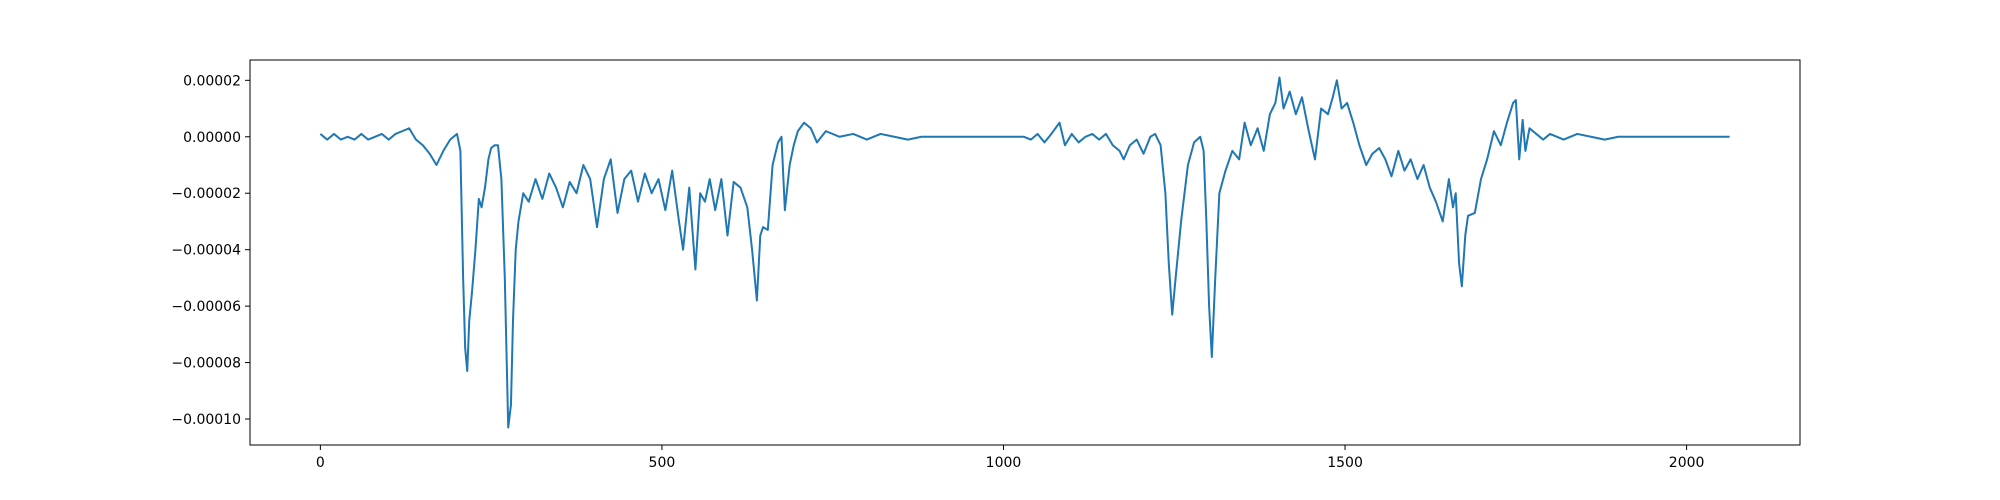 The image size is (2000, 500). What do you see at coordinates (206, 307) in the screenshot?
I see `y-tick-label: −0.00006` at bounding box center [206, 307].